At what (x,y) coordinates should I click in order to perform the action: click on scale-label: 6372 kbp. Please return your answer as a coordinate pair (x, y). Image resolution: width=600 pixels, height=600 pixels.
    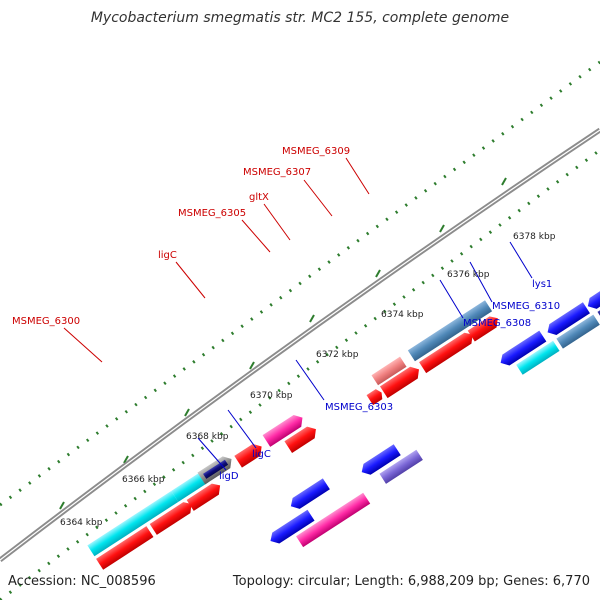
    Looking at the image, I should click on (337, 355).